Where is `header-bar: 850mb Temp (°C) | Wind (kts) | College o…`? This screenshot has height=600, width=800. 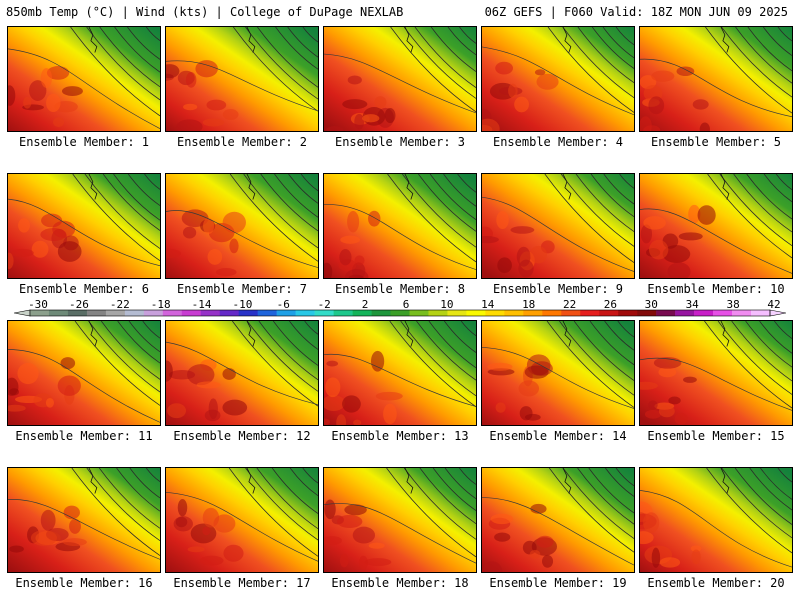 header-bar: 850mb Temp (°C) | Wind (kts) | College o… is located at coordinates (400, 12).